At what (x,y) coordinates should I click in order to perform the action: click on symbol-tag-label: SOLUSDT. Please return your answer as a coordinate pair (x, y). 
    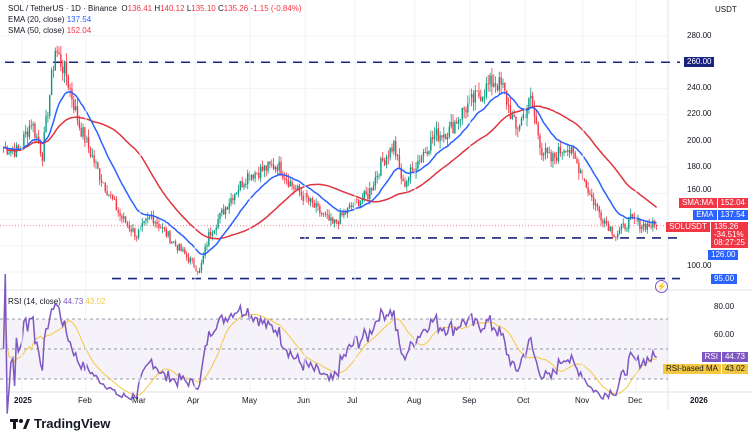
    Looking at the image, I should click on (688, 227).